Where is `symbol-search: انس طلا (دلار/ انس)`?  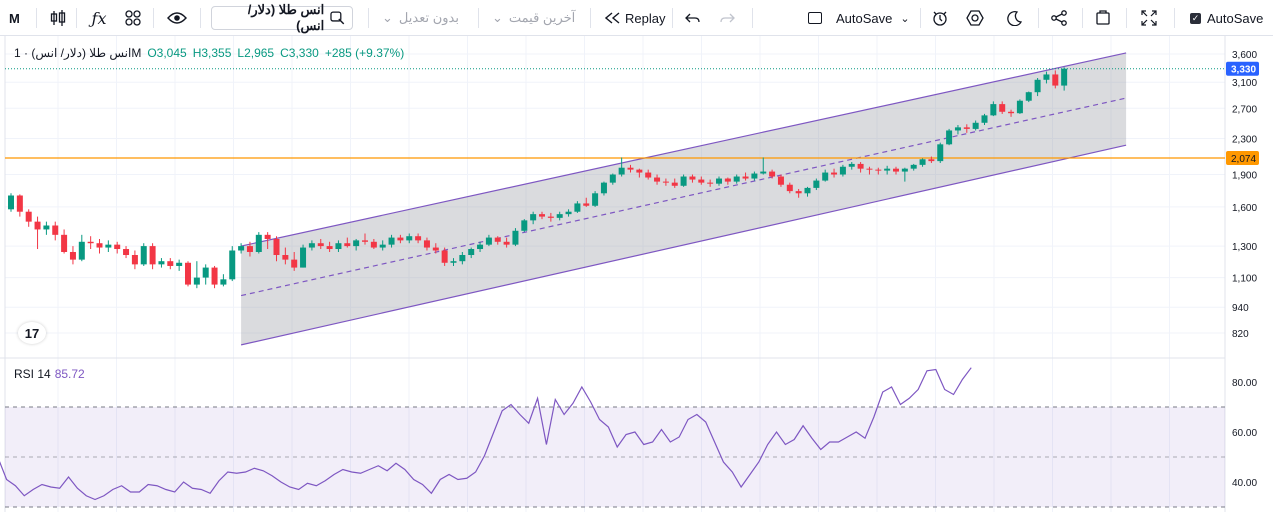
symbol-search: انس طلا (دلار/ انس) is located at coordinates (282, 17).